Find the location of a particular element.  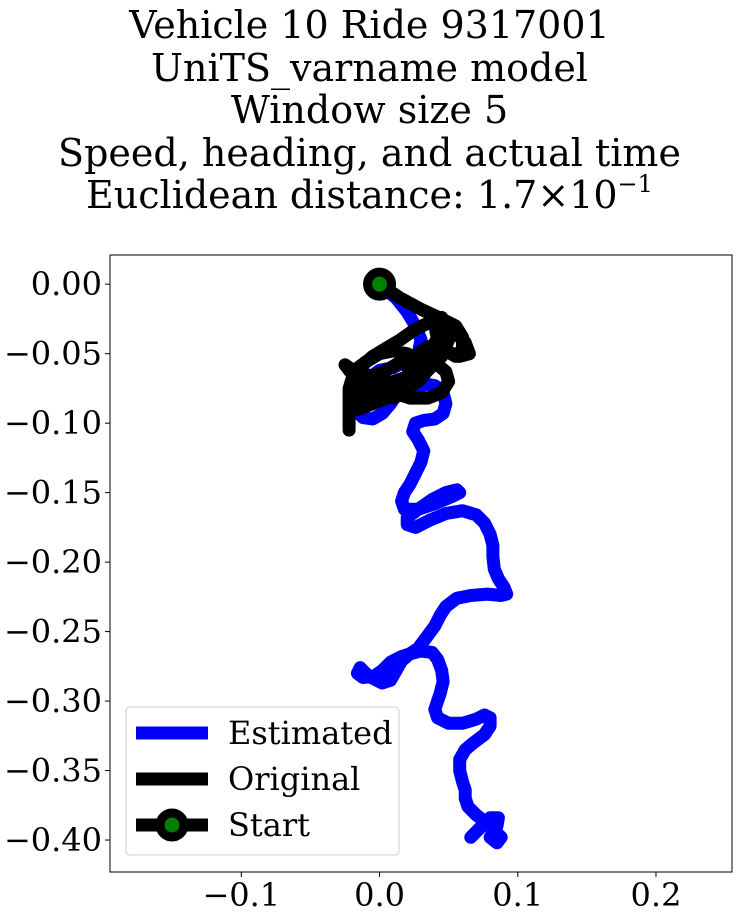

original-line is located at coordinates (407, 357).